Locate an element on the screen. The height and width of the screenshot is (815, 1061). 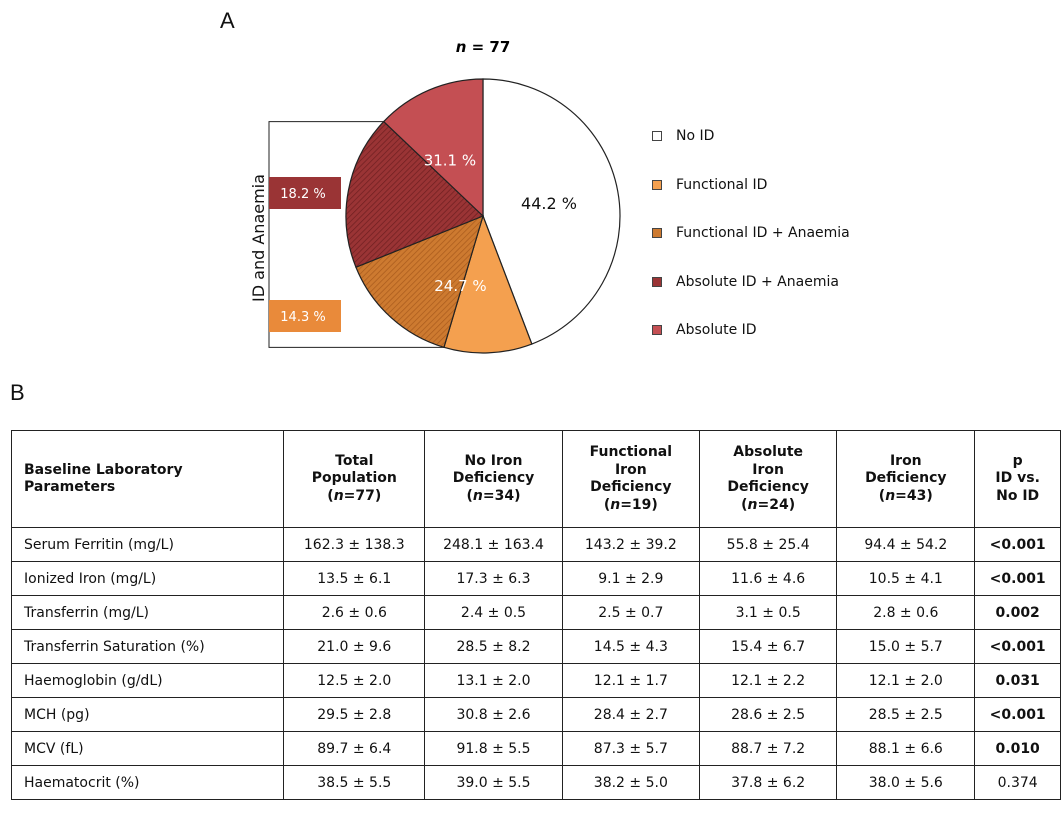
legend-label: No ID is located at coordinates (695, 136).